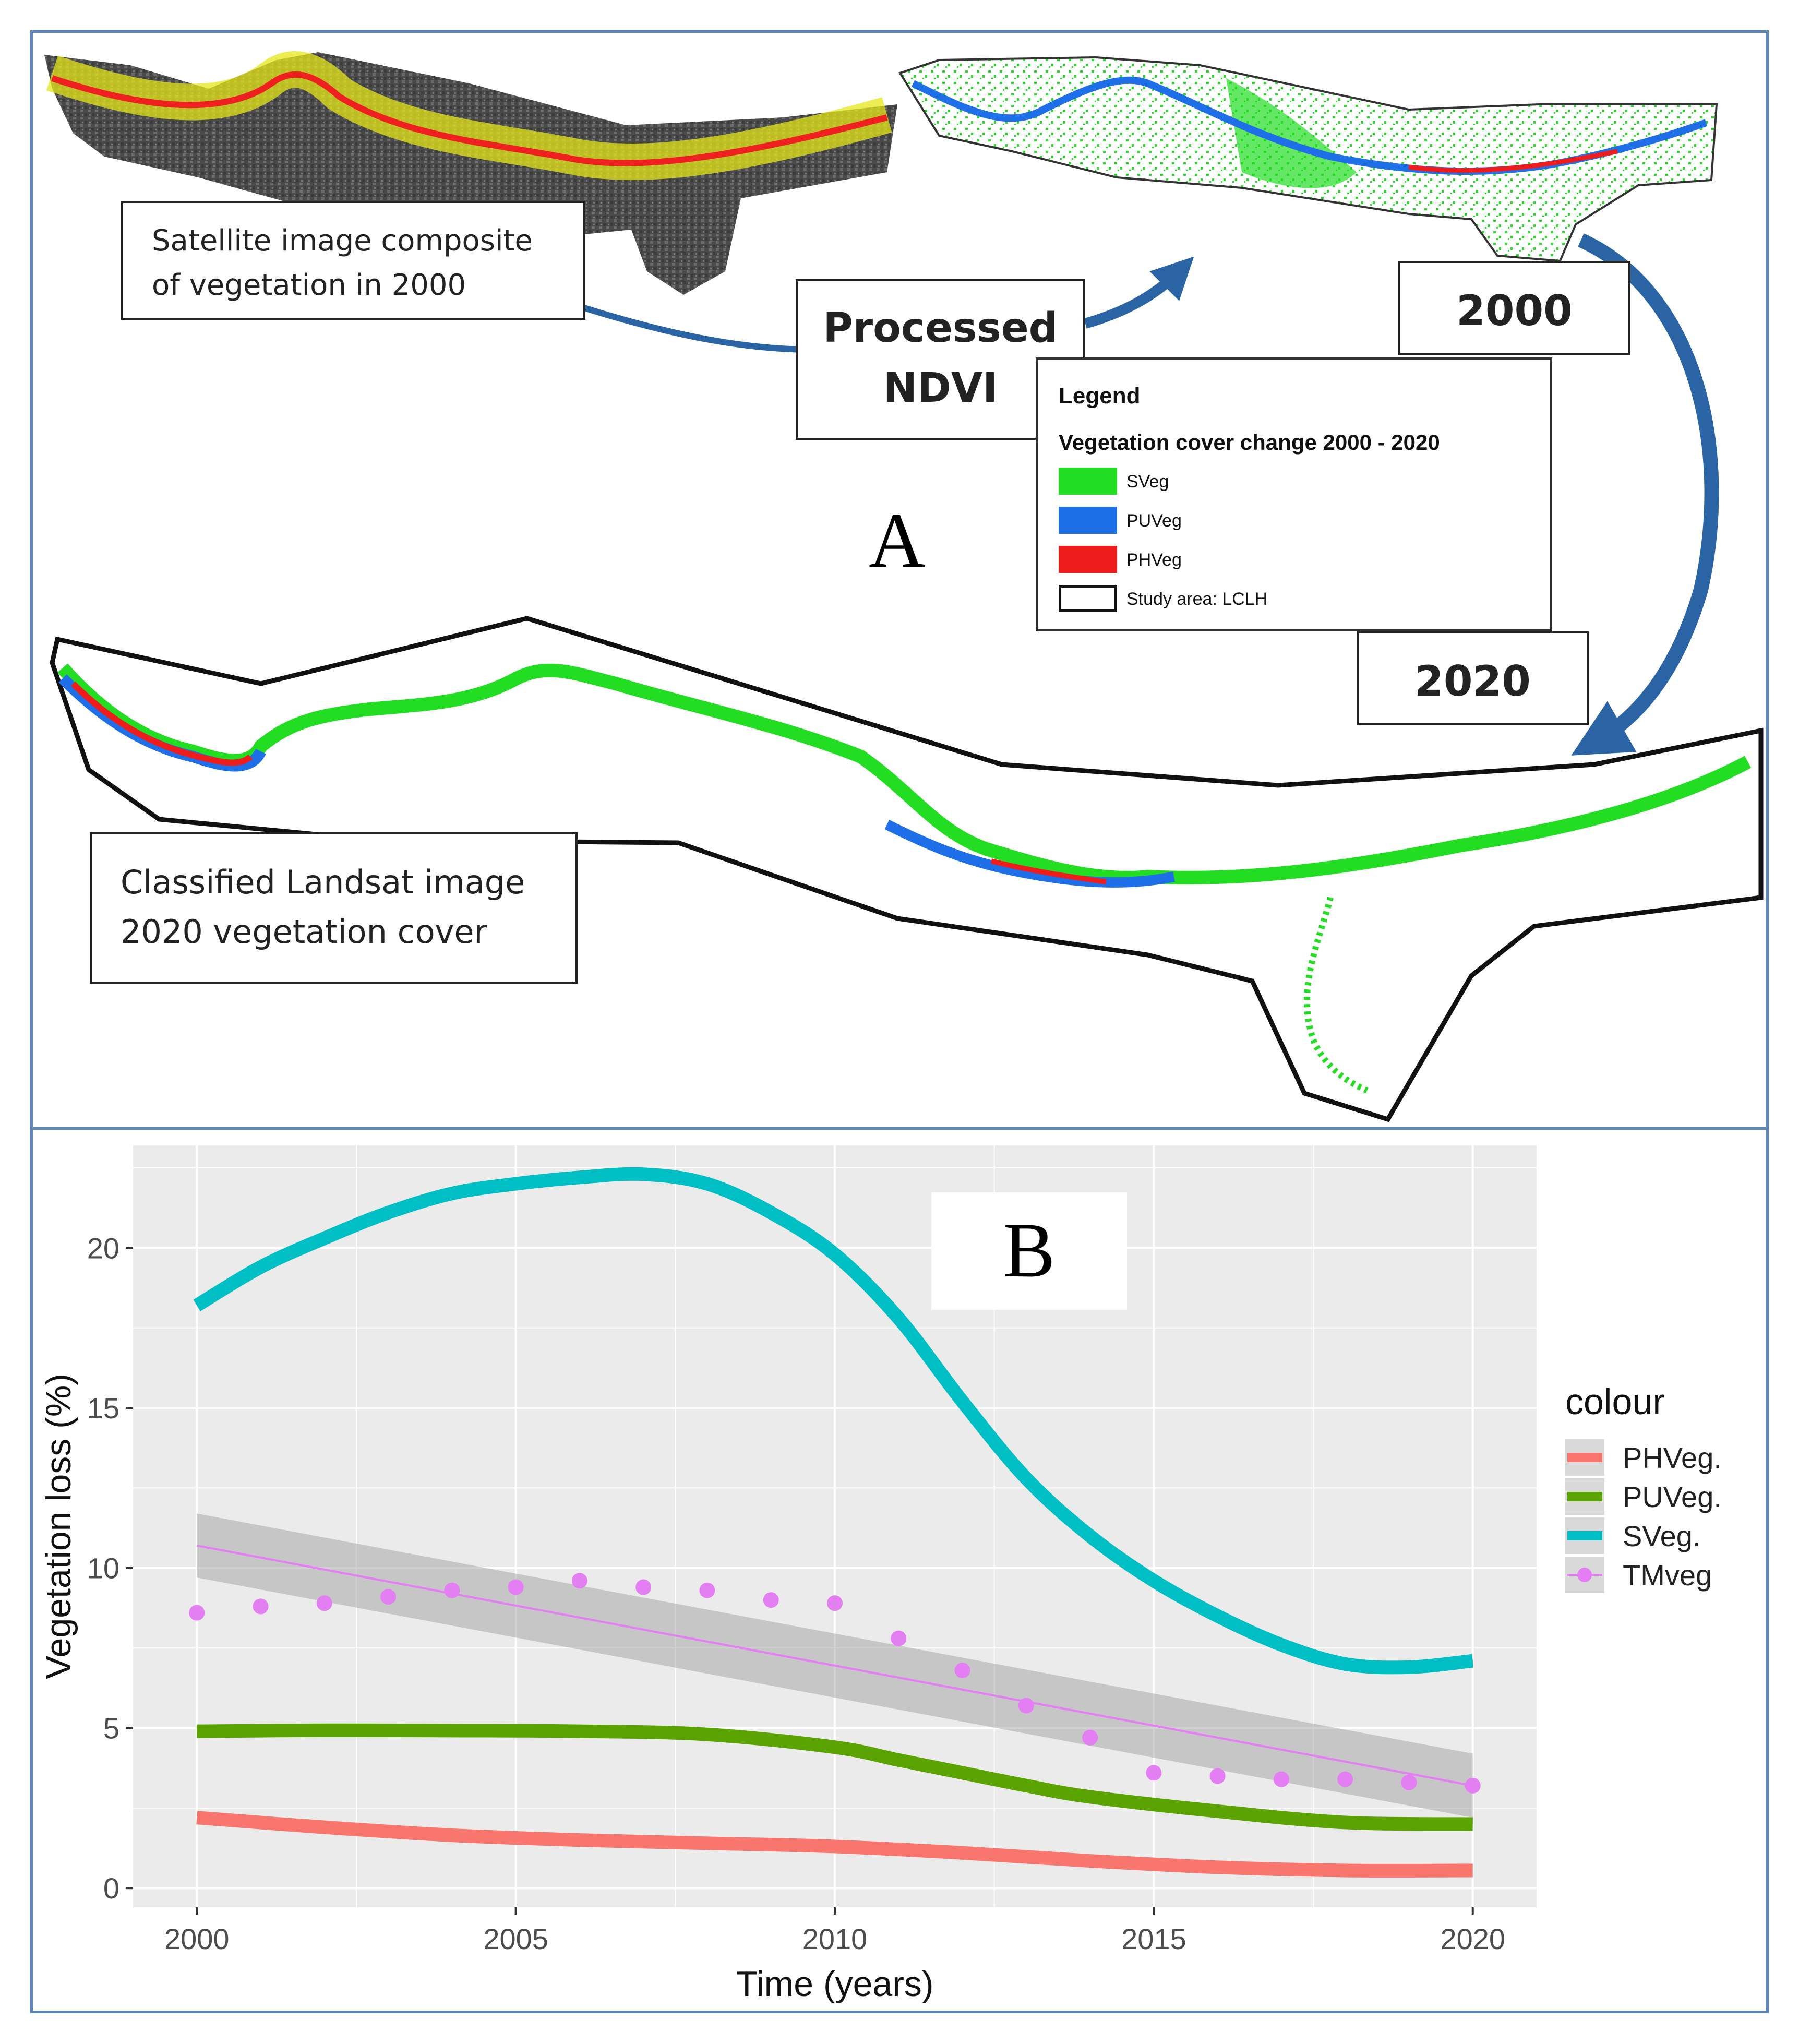 The height and width of the screenshot is (2044, 1799). I want to click on panel-b-letter-box: B, so click(1029, 1251).